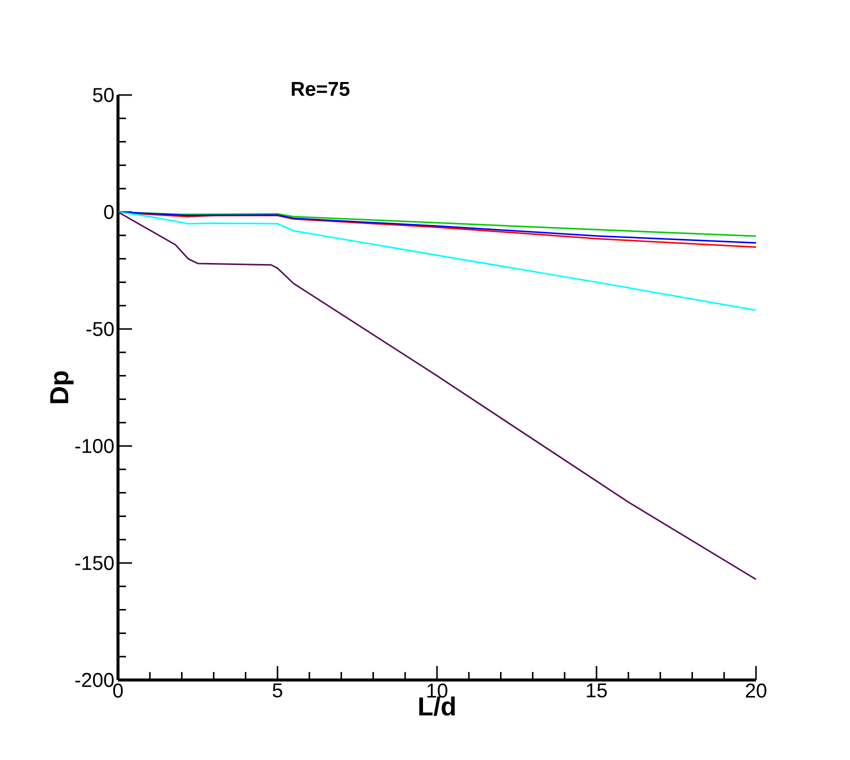 The image size is (850, 760). Describe the element at coordinates (437, 706) in the screenshot. I see `x-axis-title: L/d` at that location.